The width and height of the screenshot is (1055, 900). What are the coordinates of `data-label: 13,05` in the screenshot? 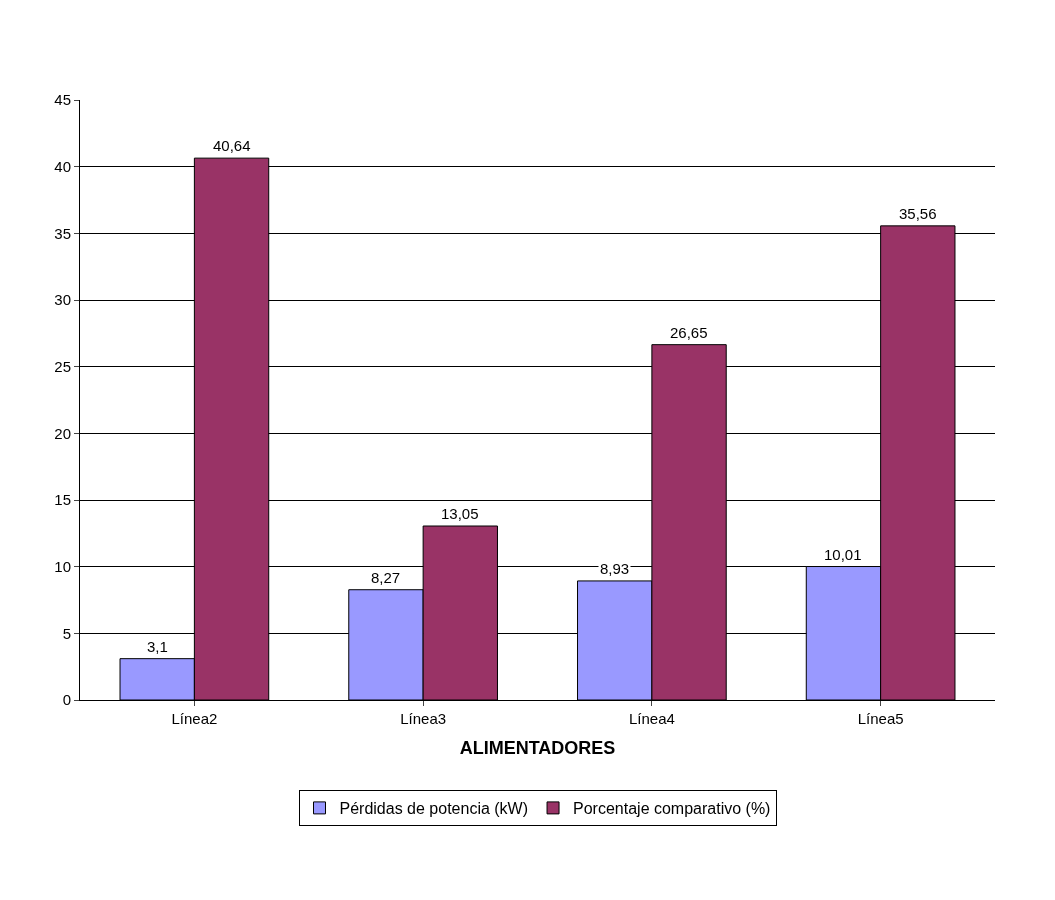 It's located at (460, 513).